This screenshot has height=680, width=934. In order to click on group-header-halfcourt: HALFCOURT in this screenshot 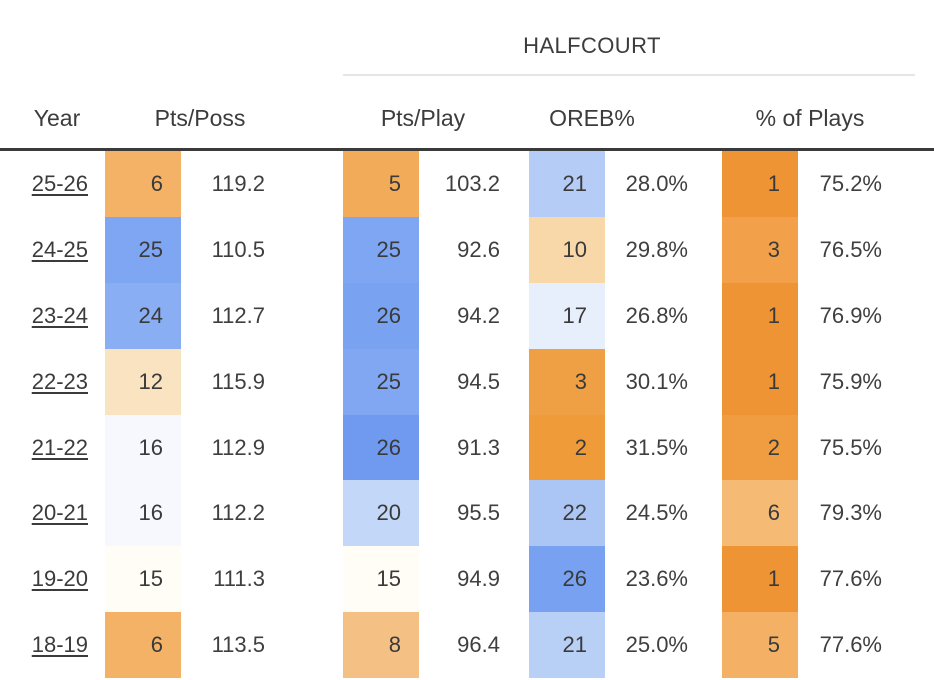, I will do `click(592, 45)`.